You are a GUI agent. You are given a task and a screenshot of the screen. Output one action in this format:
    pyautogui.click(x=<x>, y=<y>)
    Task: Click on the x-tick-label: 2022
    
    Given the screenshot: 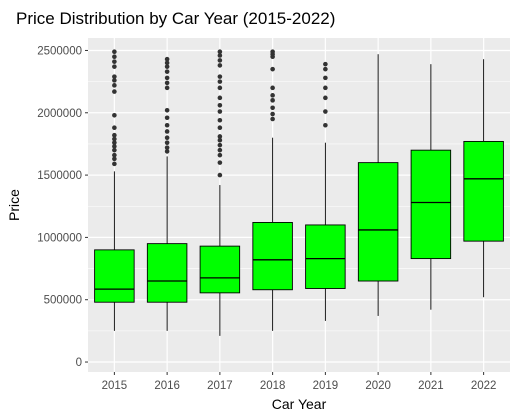 What is the action you would take?
    pyautogui.click(x=484, y=386)
    